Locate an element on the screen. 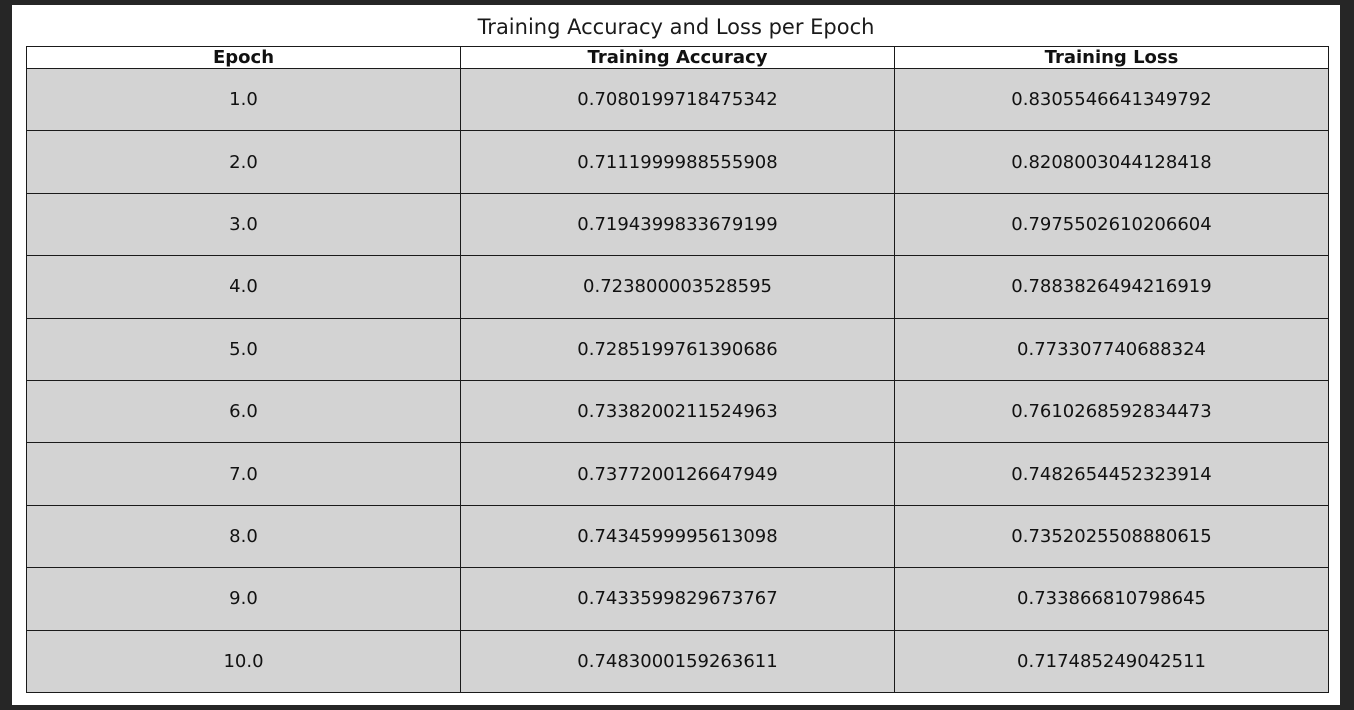 The image size is (1354, 710). table-cell-training-accuracy: 0.7080199718475342 is located at coordinates (677, 99).